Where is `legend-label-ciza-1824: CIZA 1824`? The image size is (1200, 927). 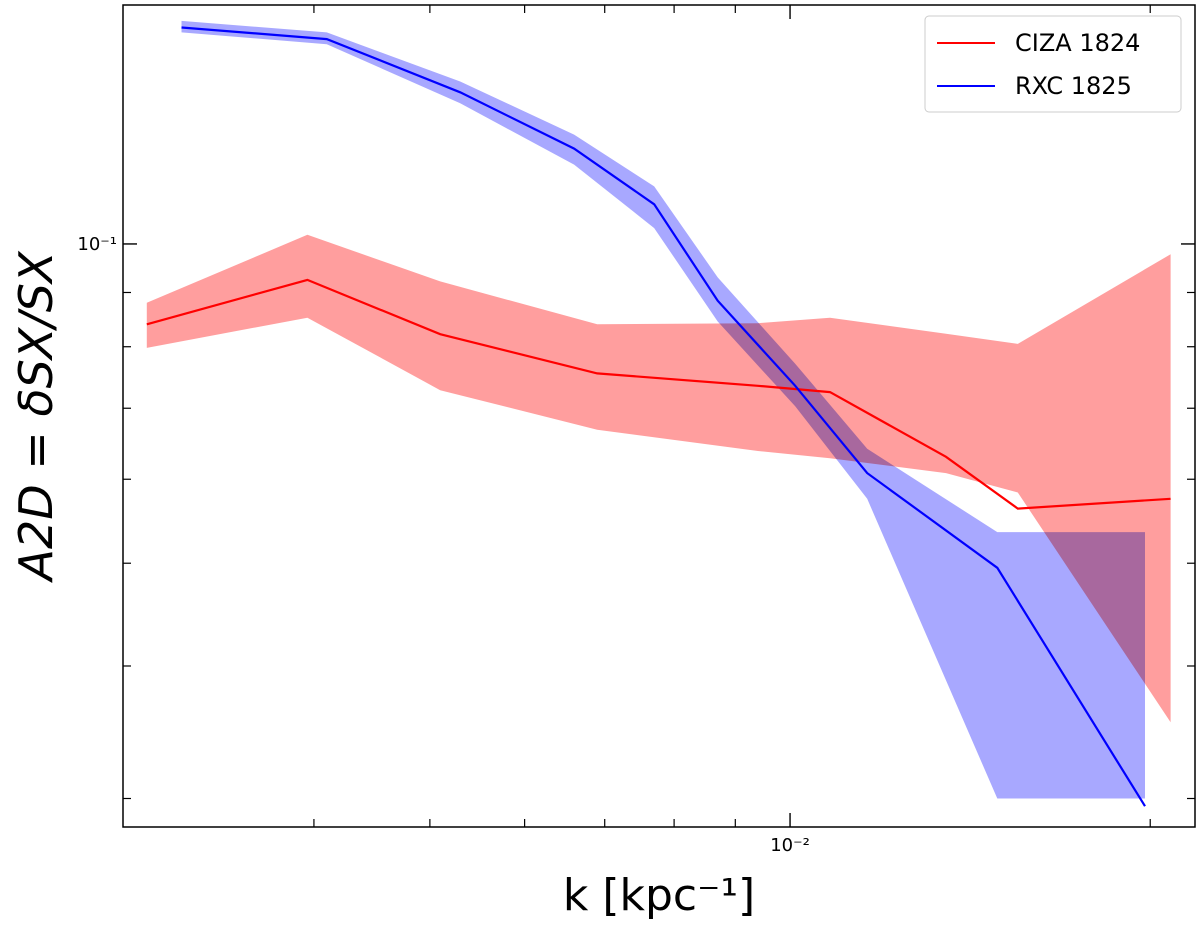 legend-label-ciza-1824: CIZA 1824 is located at coordinates (1077, 43).